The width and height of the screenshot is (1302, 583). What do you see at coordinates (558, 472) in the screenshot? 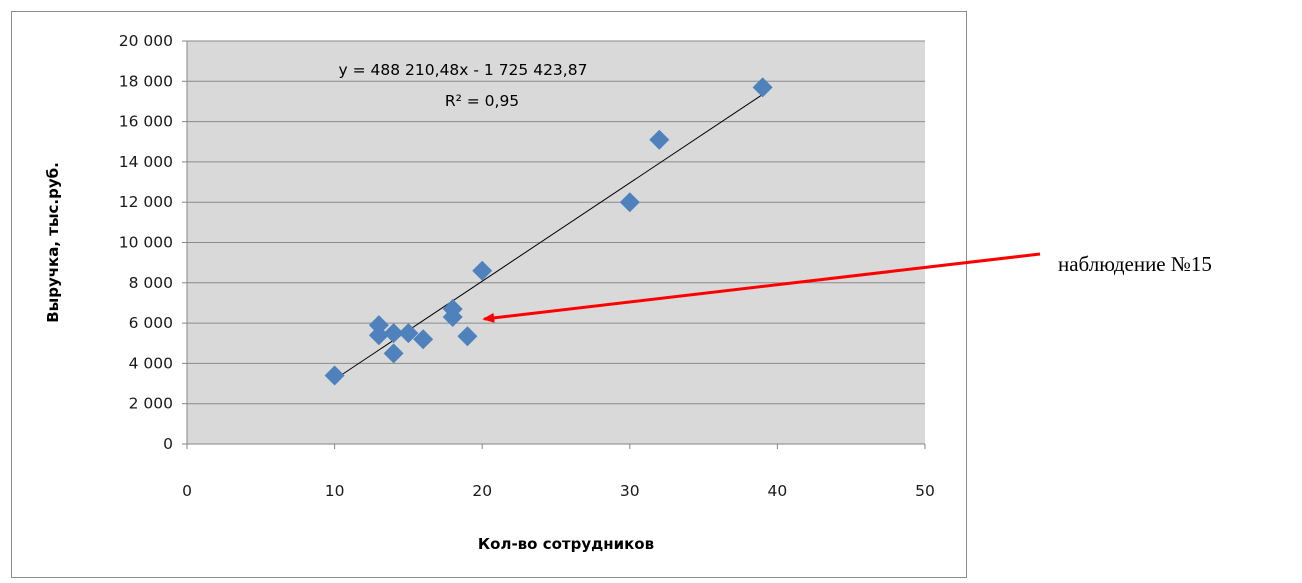
I see `x-tick-labels: 0 10 20 30 40 50` at bounding box center [558, 472].